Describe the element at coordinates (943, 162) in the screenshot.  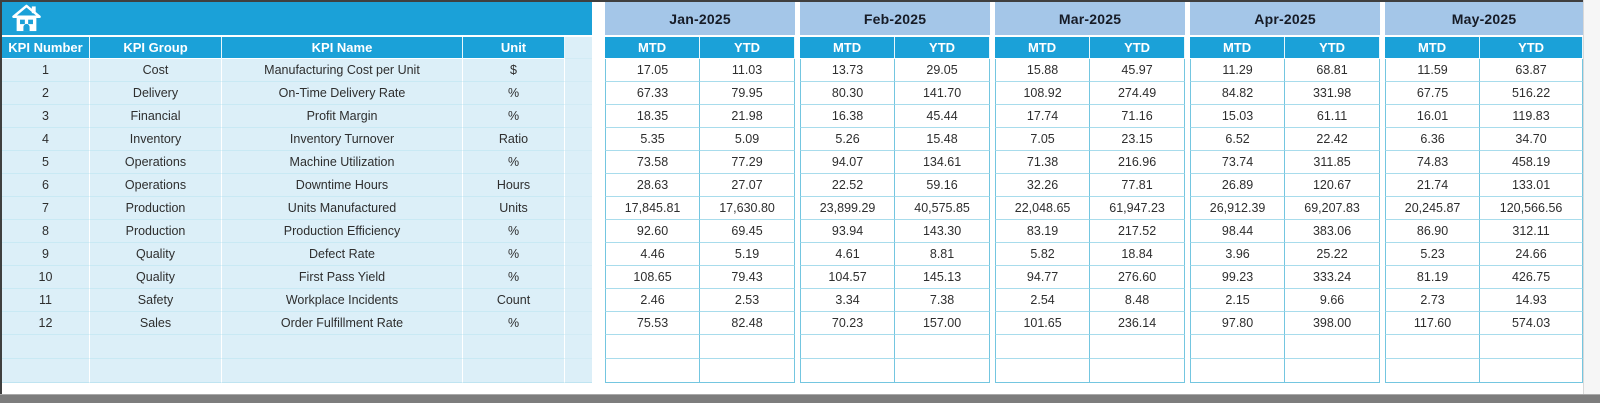
I see `value-cell-ytd: 134.61` at that location.